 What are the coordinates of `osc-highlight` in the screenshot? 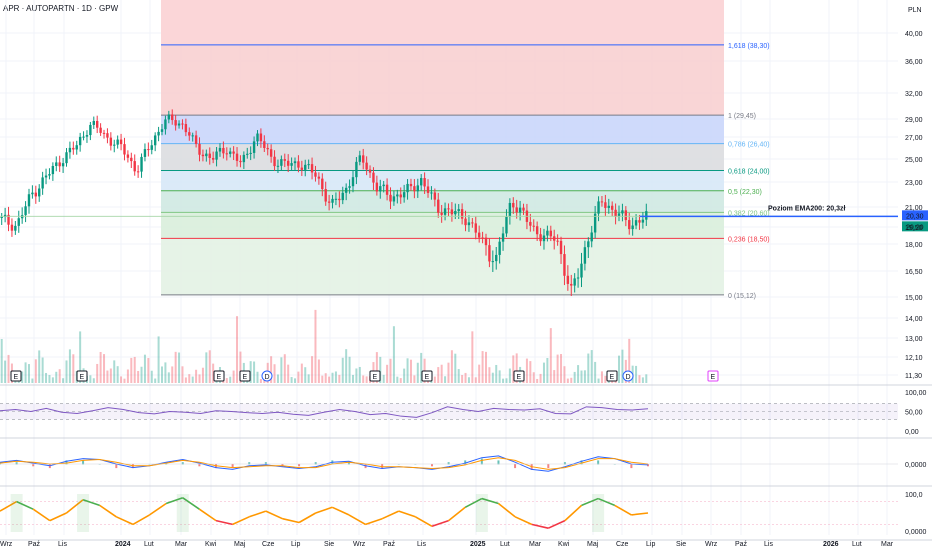 It's located at (83, 513).